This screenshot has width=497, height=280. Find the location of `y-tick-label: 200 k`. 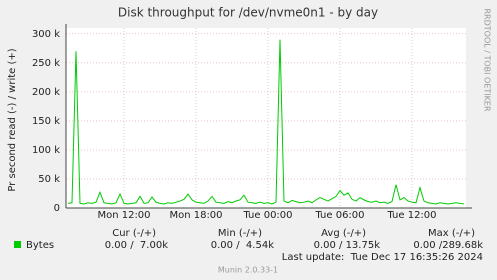

y-tick-label: 200 k is located at coordinates (46, 92).